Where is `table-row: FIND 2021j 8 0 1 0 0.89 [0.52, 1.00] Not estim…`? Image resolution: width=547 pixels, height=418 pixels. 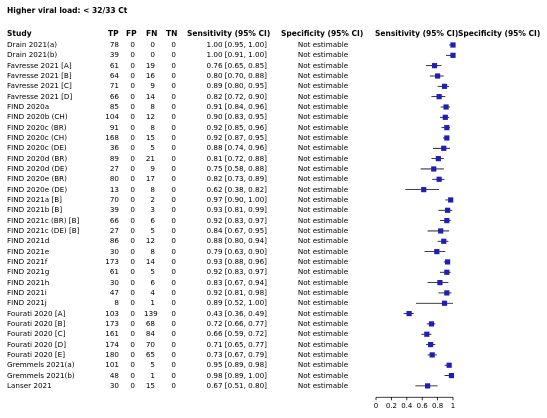
table-row: FIND 2021j 8 0 1 0 0.89 [0.52, 1.00] Not estim… is located at coordinates (273, 303).